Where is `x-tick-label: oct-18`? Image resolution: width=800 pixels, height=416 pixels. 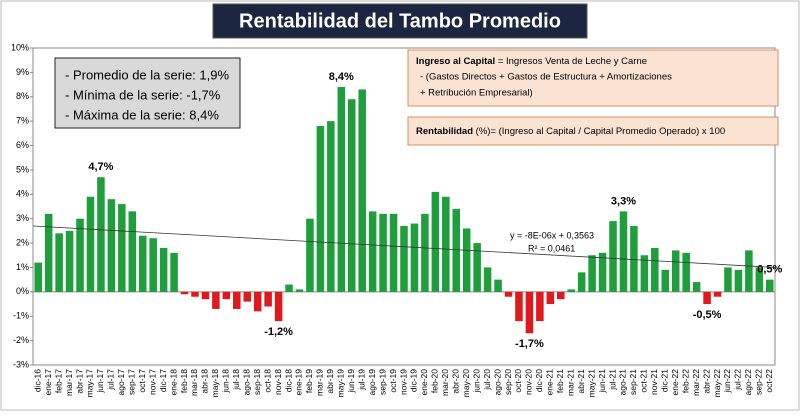
x-tick-label: oct-18 is located at coordinates (267, 381).